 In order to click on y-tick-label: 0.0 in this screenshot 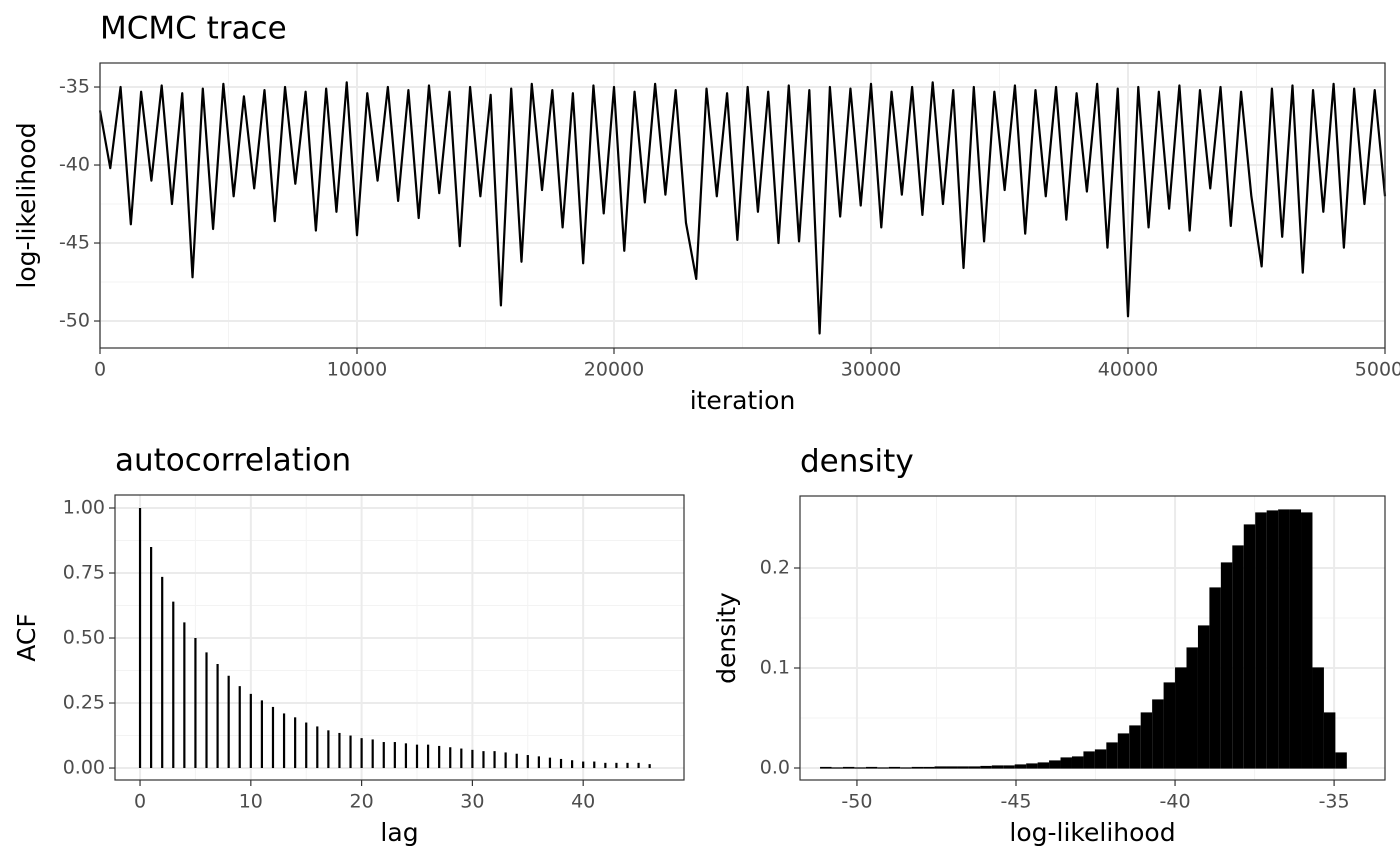, I will do `click(775, 768)`.